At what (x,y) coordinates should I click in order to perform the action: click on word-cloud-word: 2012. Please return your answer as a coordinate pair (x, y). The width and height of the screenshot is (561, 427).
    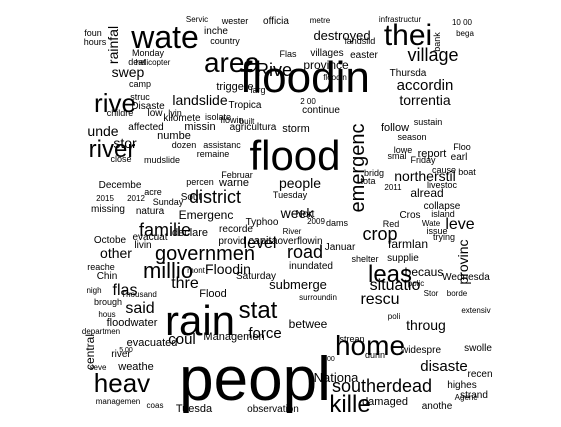
    Looking at the image, I should click on (136, 198).